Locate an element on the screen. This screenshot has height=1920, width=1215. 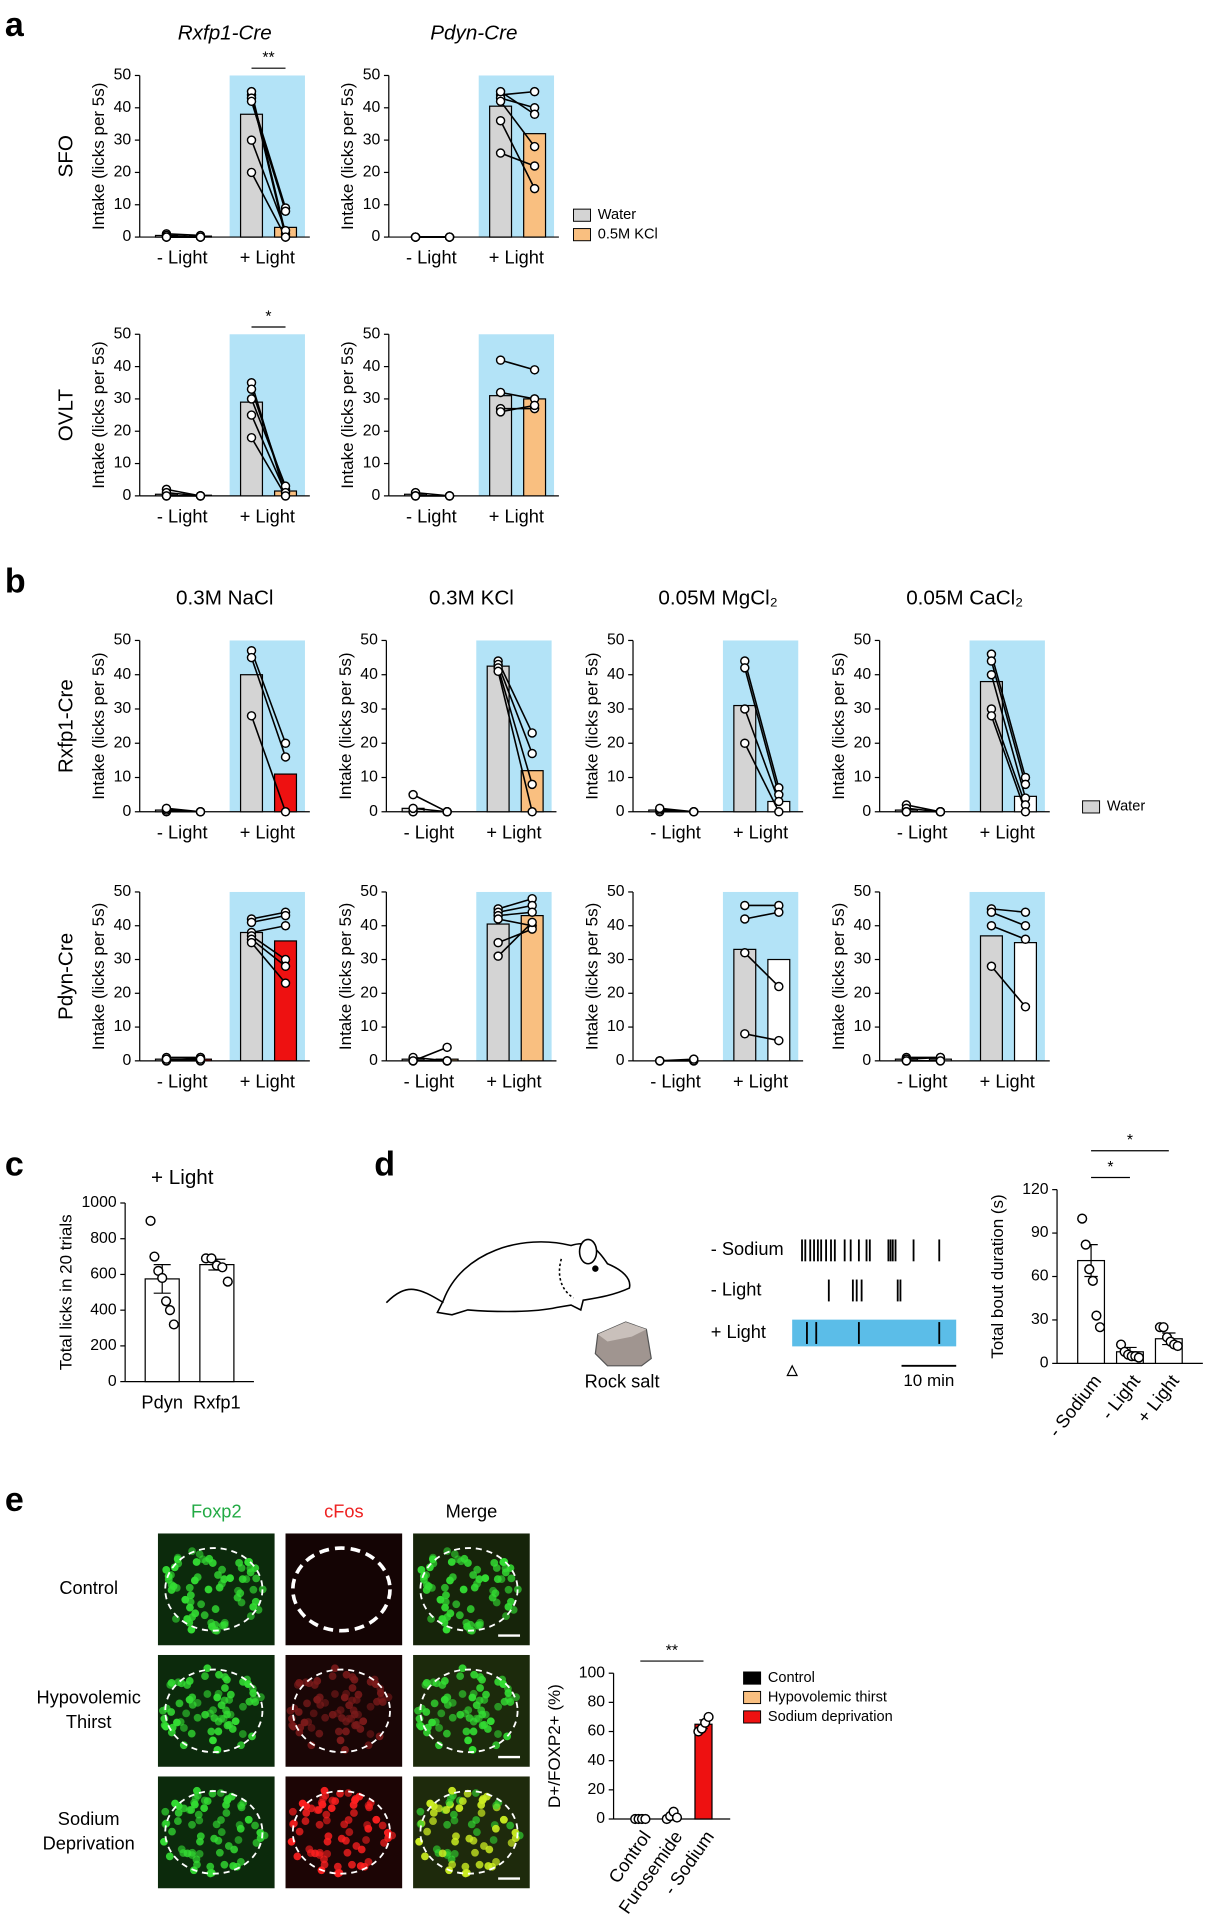
y-tick-label: 200 is located at coordinates (103, 1345).